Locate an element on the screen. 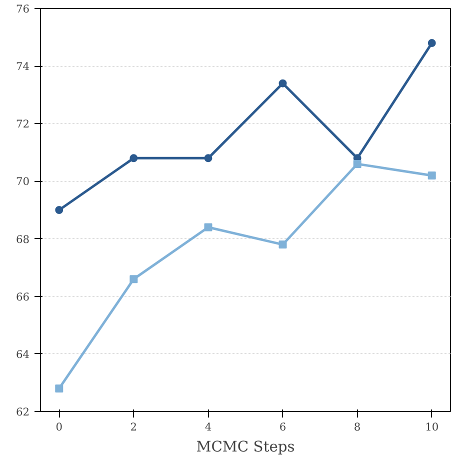 The image size is (465, 461). x-tick-label: 2 is located at coordinates (134, 427).